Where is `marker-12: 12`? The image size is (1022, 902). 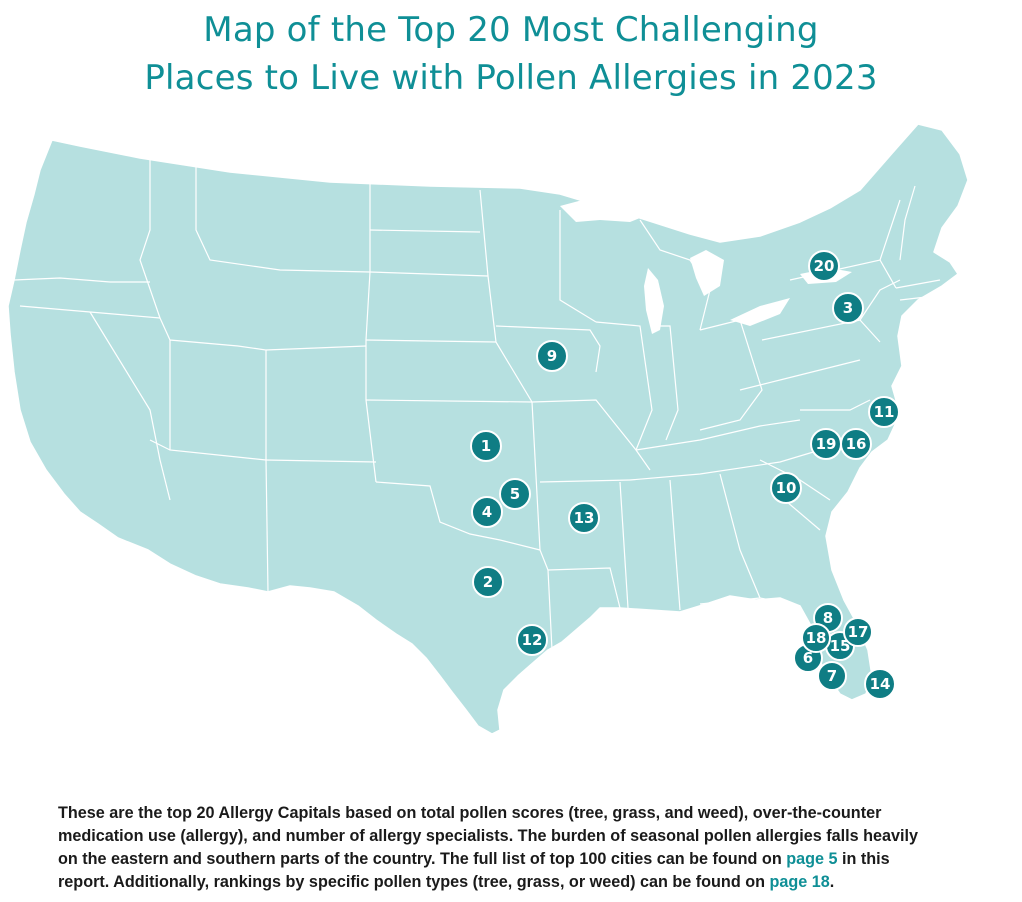 marker-12: 12 is located at coordinates (532, 640).